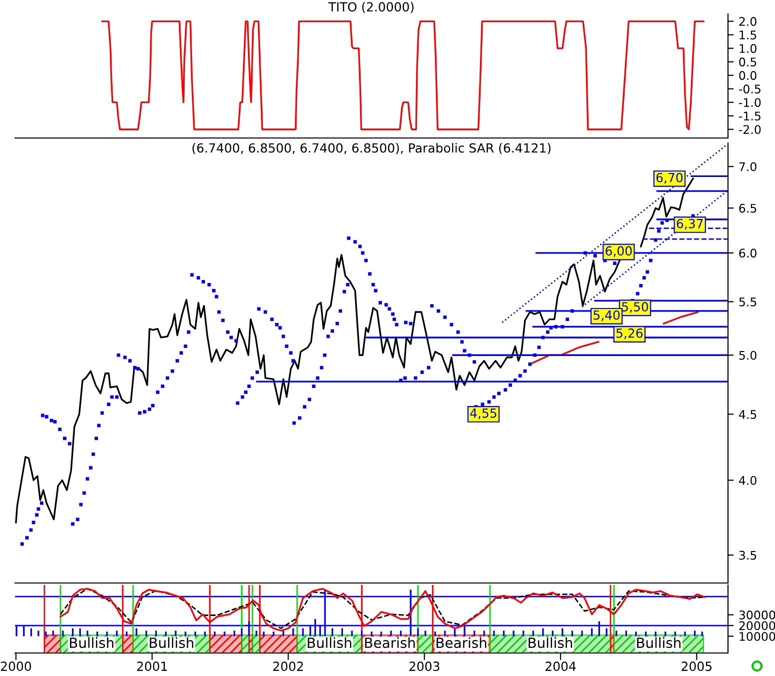  What do you see at coordinates (747, 208) in the screenshot?
I see `y-tick-label: 6.5` at bounding box center [747, 208].